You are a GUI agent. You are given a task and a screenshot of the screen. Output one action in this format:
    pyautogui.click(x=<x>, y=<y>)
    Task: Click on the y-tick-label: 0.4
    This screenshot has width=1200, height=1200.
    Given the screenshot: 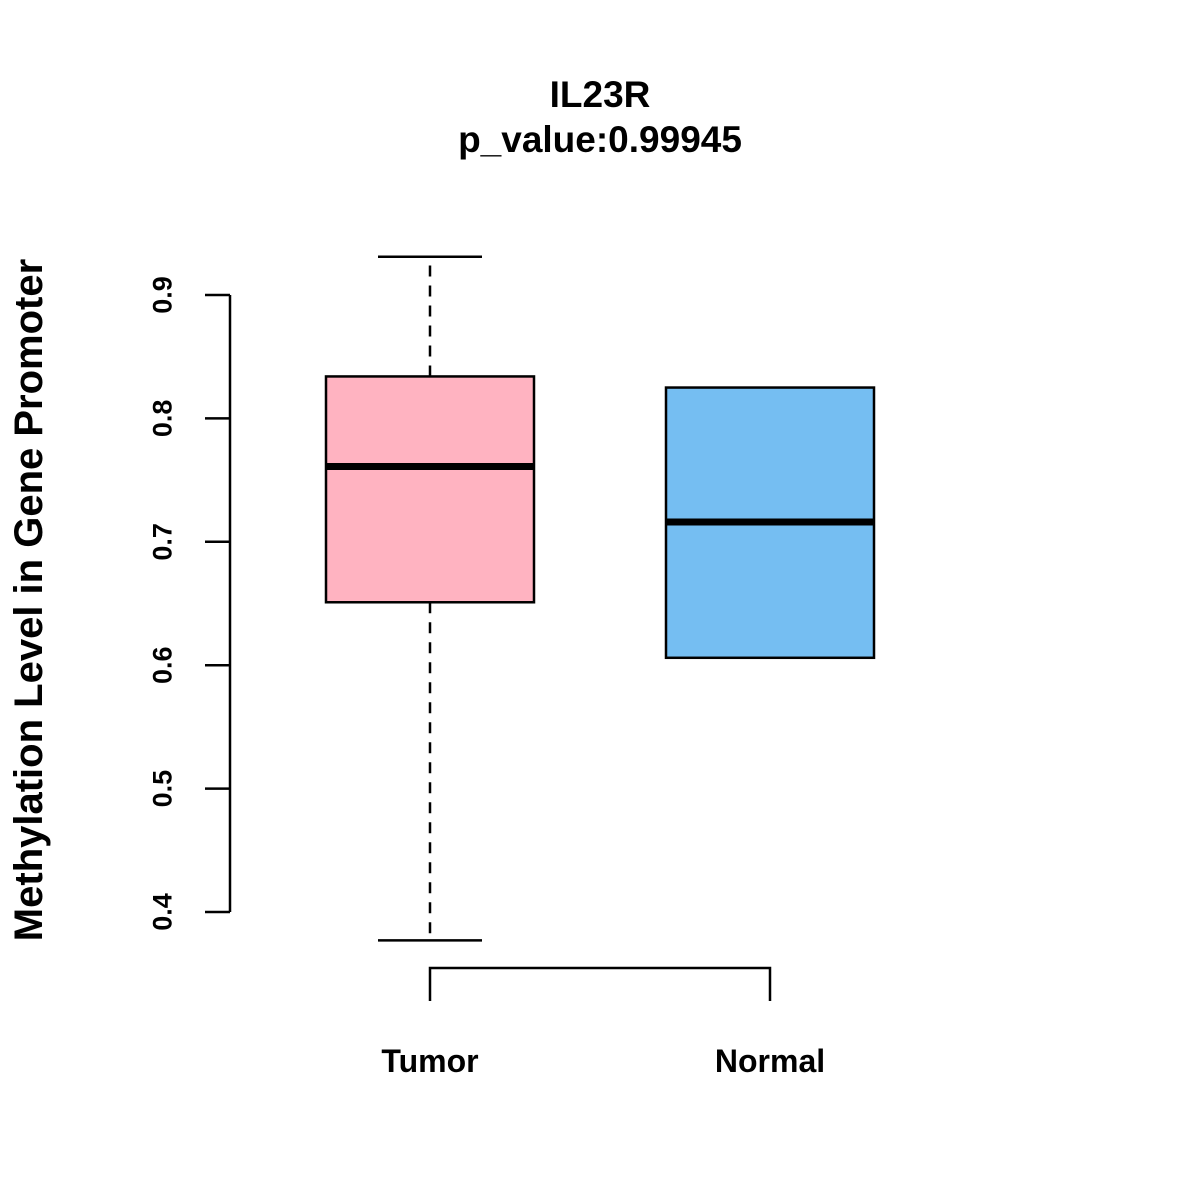 What is the action you would take?
    pyautogui.click(x=162, y=912)
    